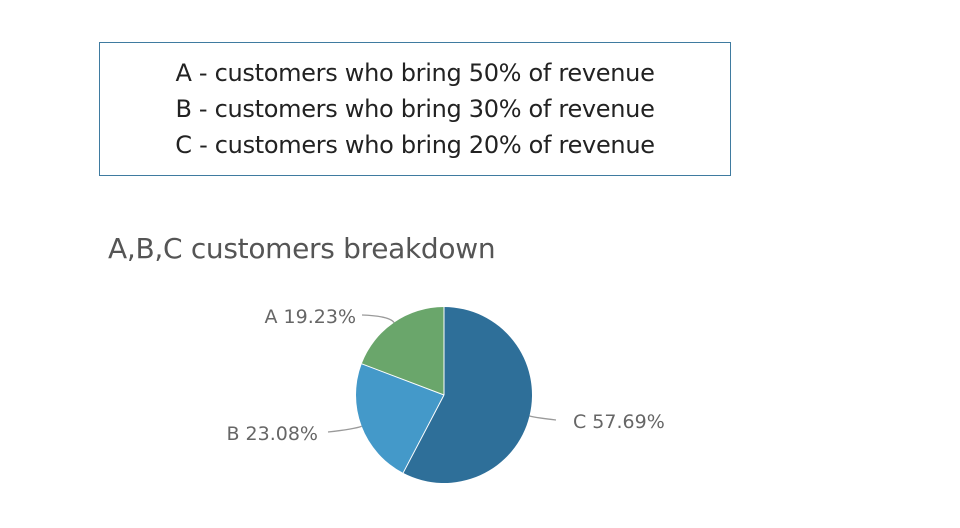 Image resolution: width=960 pixels, height=528 pixels. I want to click on legend-line-b: B - customers who bring 30% of revenue, so click(415, 109).